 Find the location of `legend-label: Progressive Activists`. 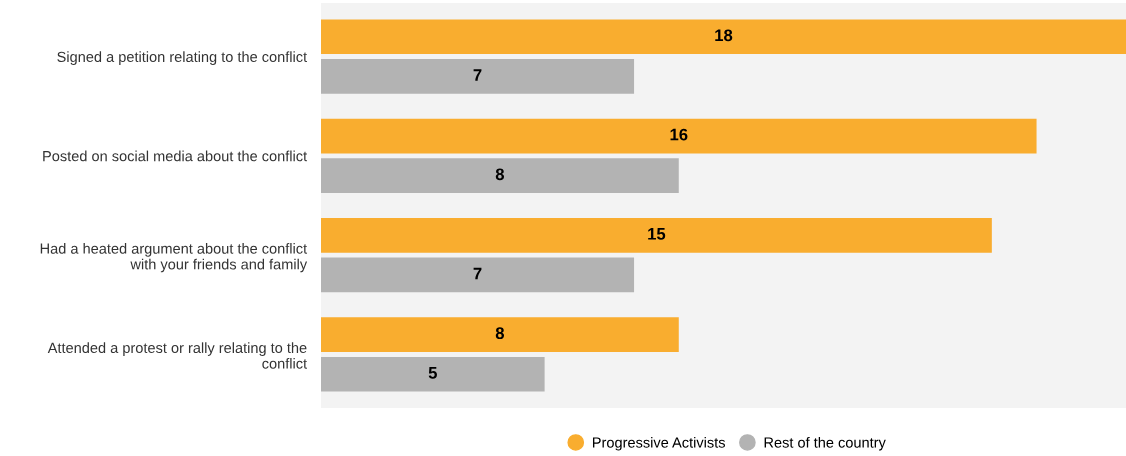

legend-label: Progressive Activists is located at coordinates (659, 444).